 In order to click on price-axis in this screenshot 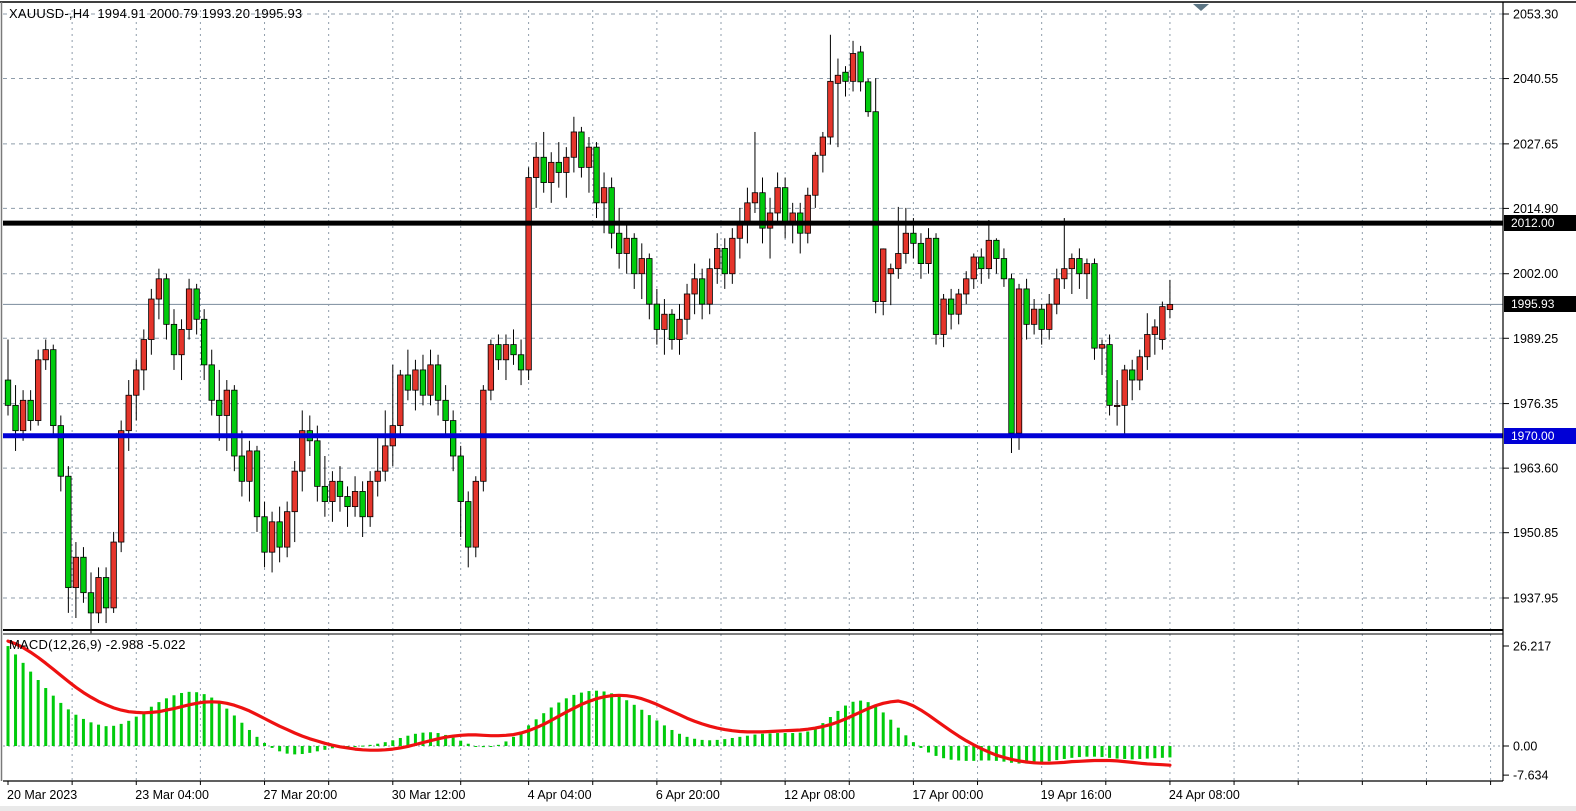, I will do `click(1539, 390)`.